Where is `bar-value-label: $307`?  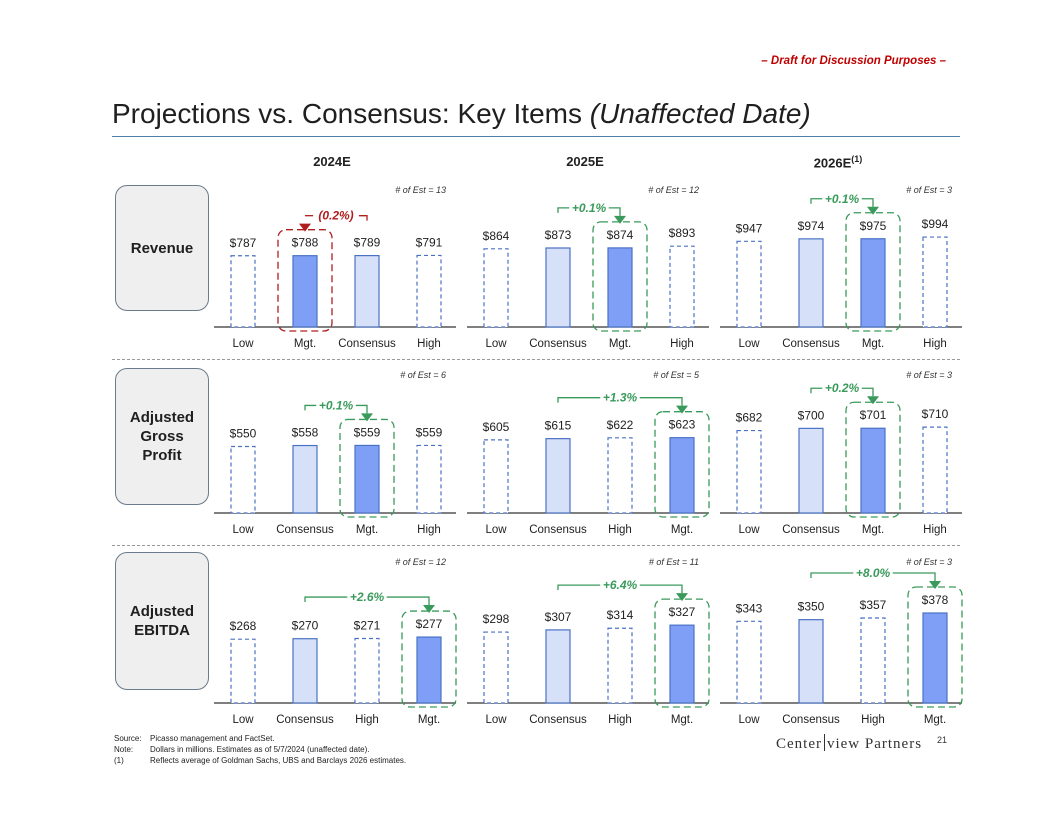
bar-value-label: $307 is located at coordinates (558, 617).